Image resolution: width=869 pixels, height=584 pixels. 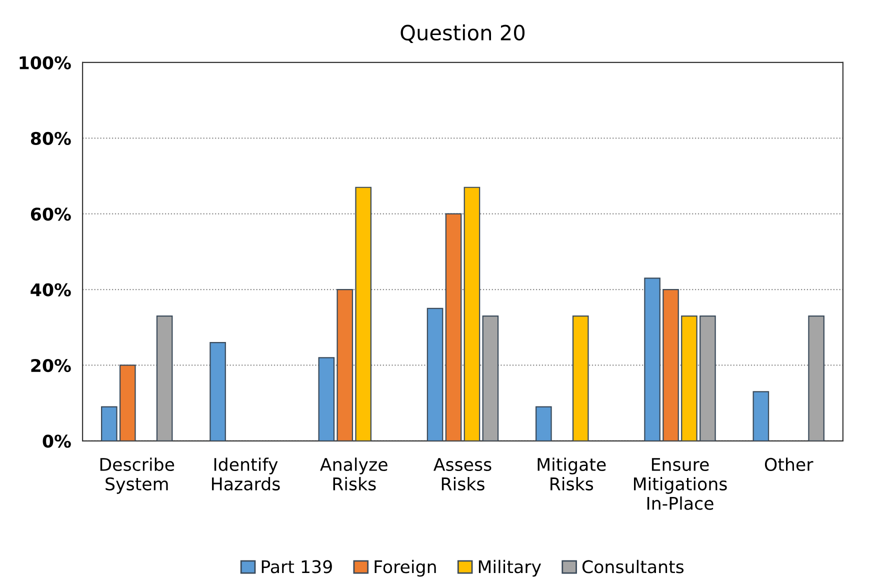 I want to click on y-tick-label: 0%, so click(x=56, y=441).